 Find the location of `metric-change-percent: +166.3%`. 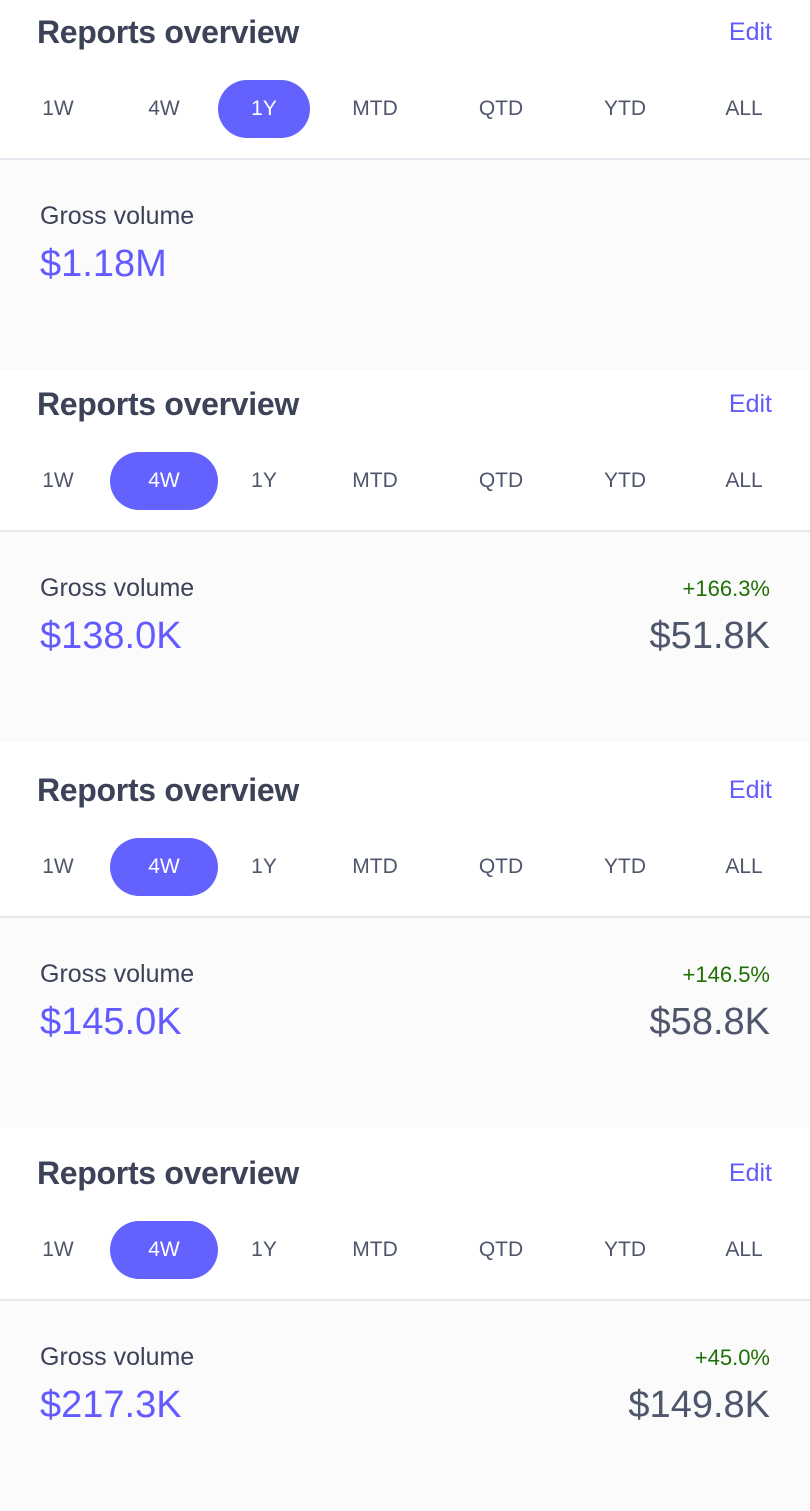

metric-change-percent: +166.3% is located at coordinates (726, 588).